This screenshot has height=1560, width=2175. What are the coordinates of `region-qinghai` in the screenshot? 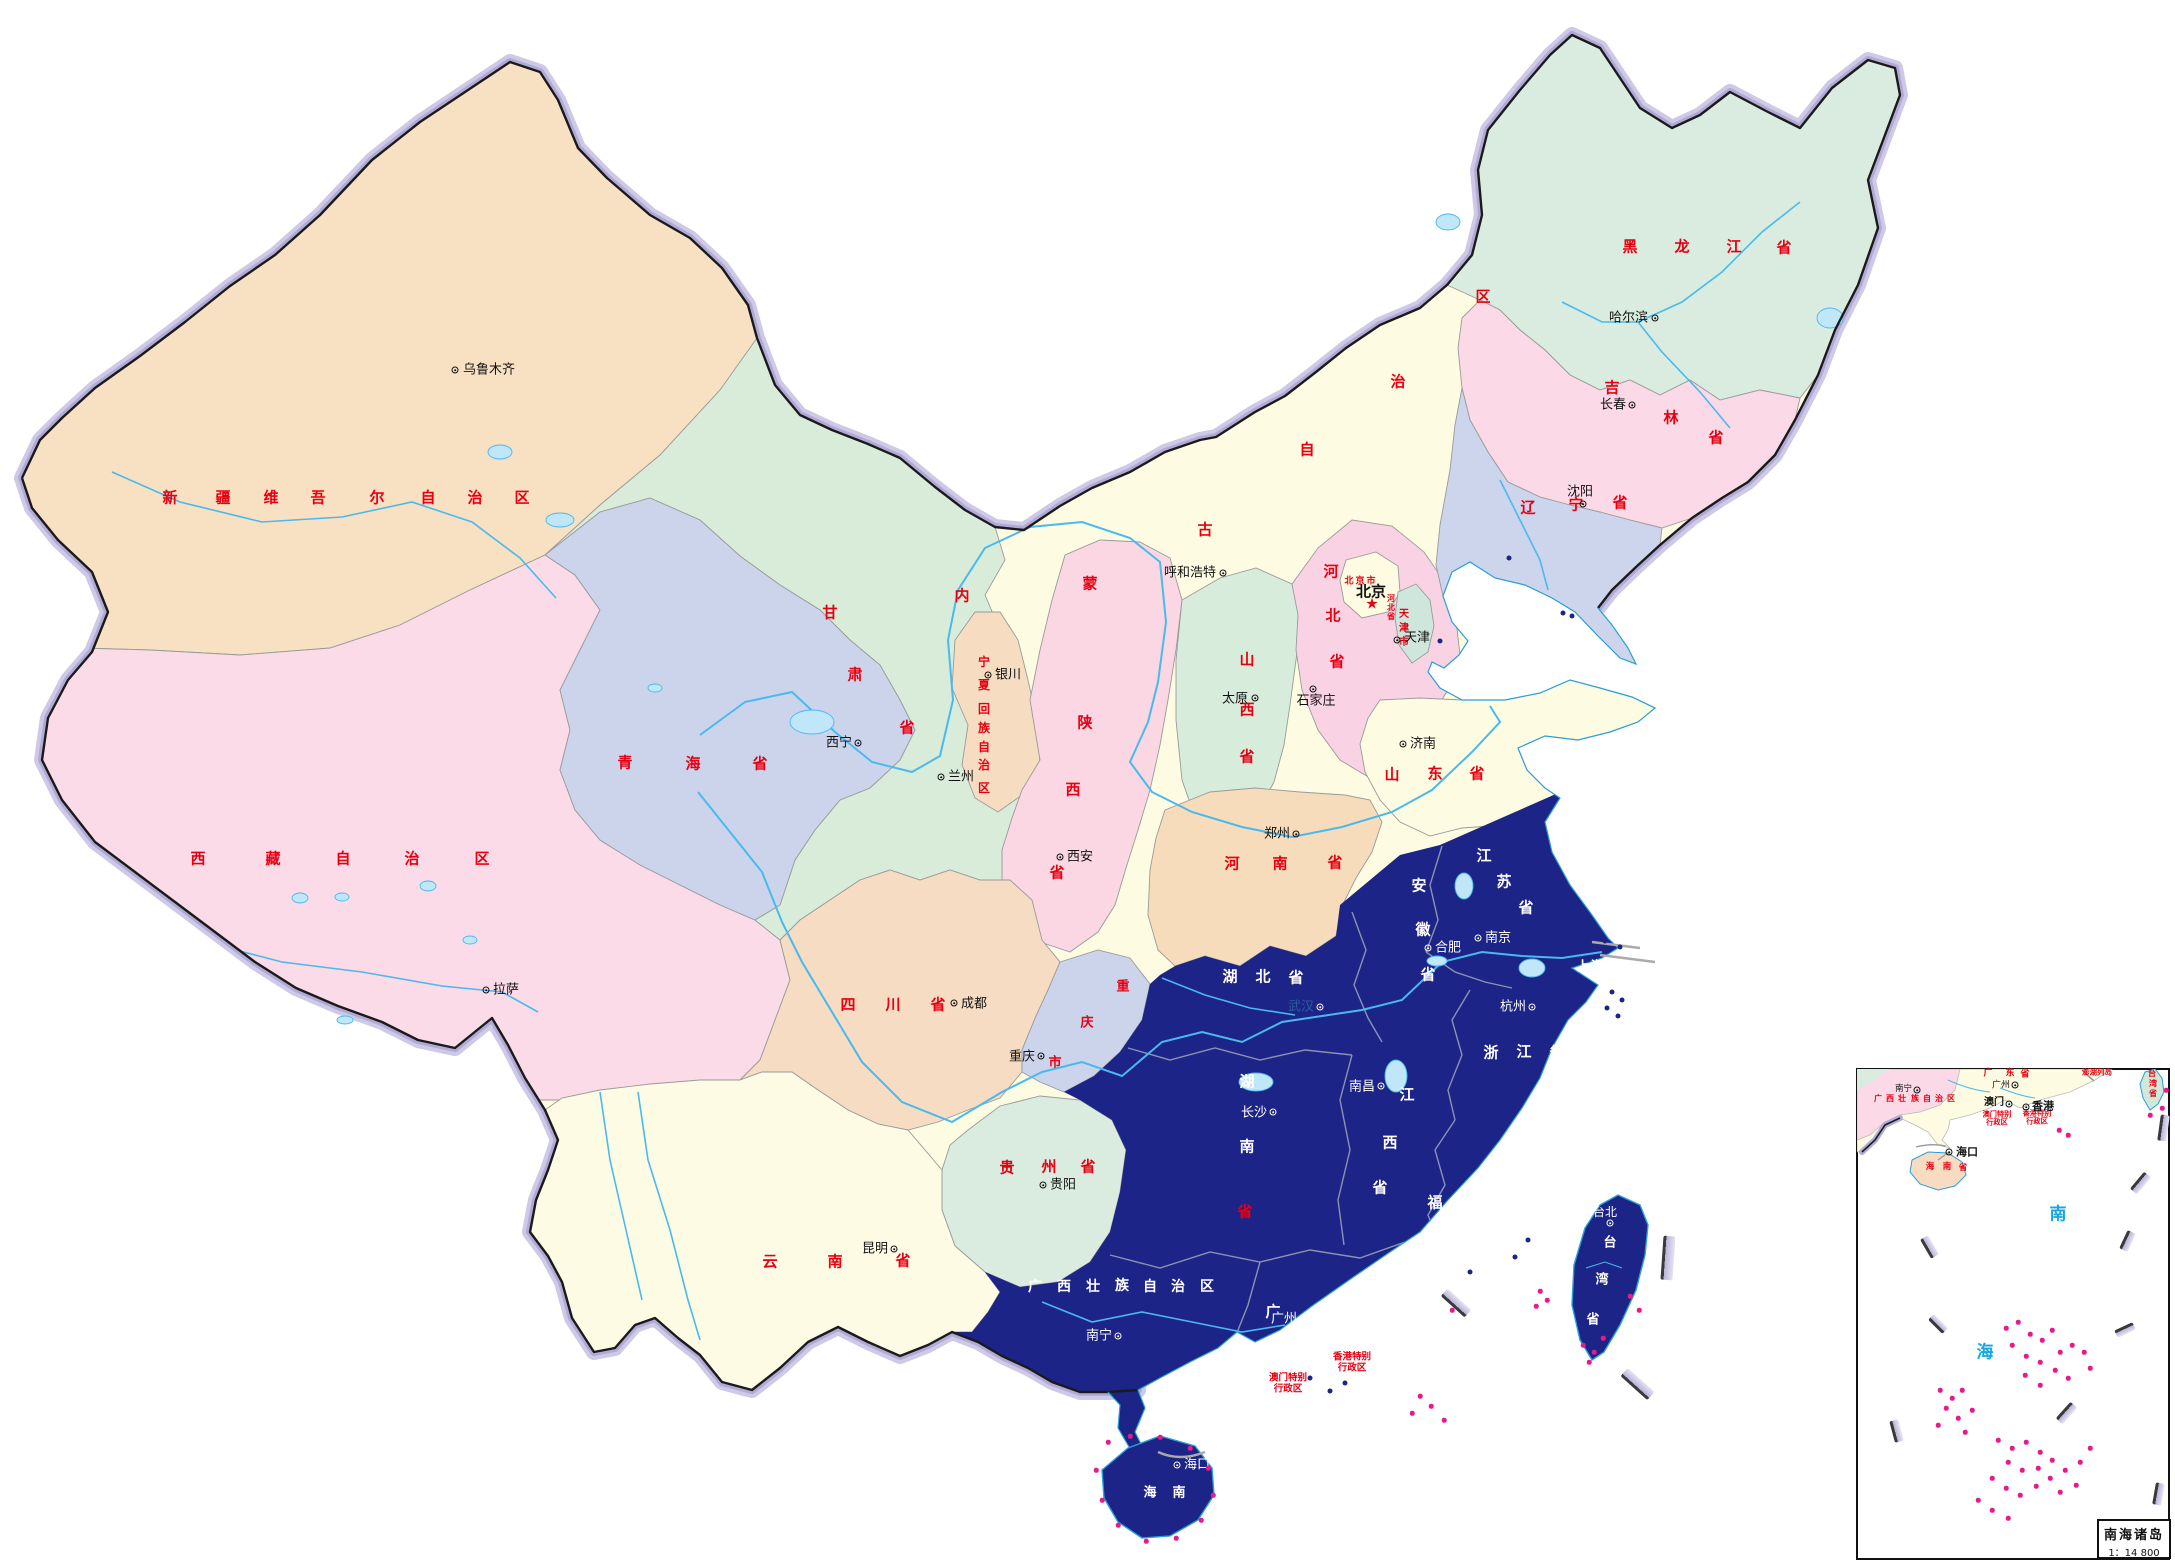 It's located at (730, 709).